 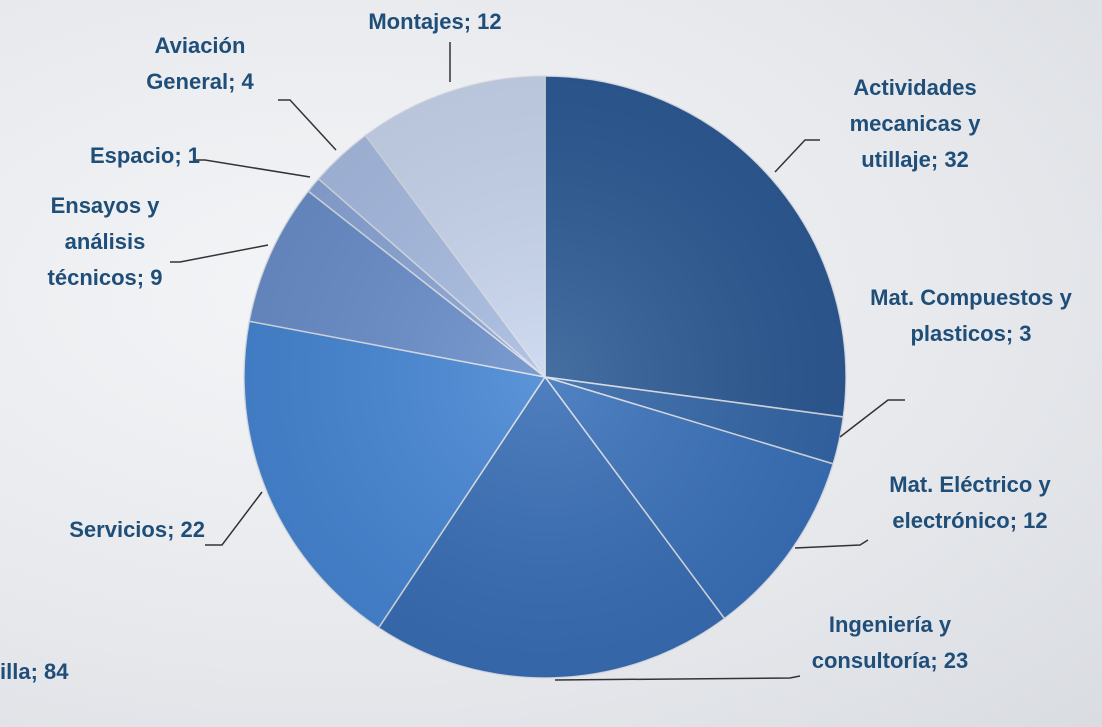 I want to click on pie-slice, so click(x=695, y=246).